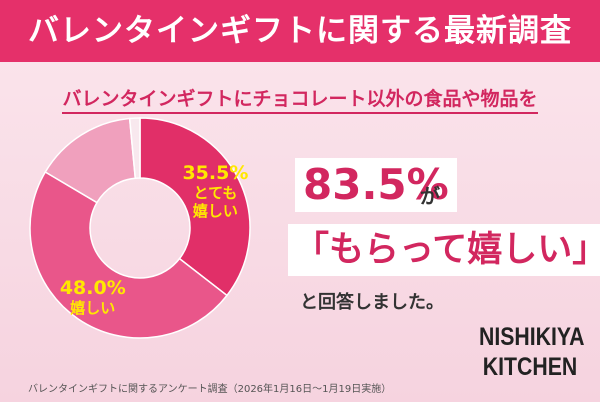  Describe the element at coordinates (444, 250) in the screenshot. I see `callout-quote: 「もらって嬉しい」` at that location.